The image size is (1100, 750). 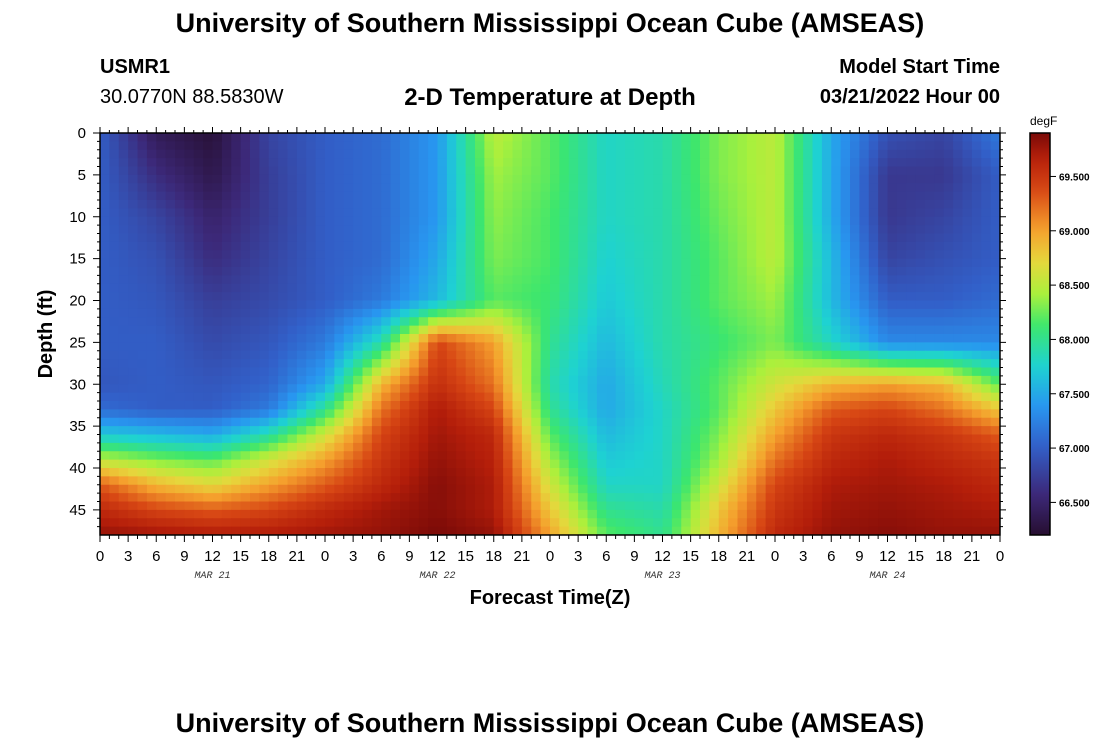 I want to click on station-id: USMR1, so click(x=135, y=67).